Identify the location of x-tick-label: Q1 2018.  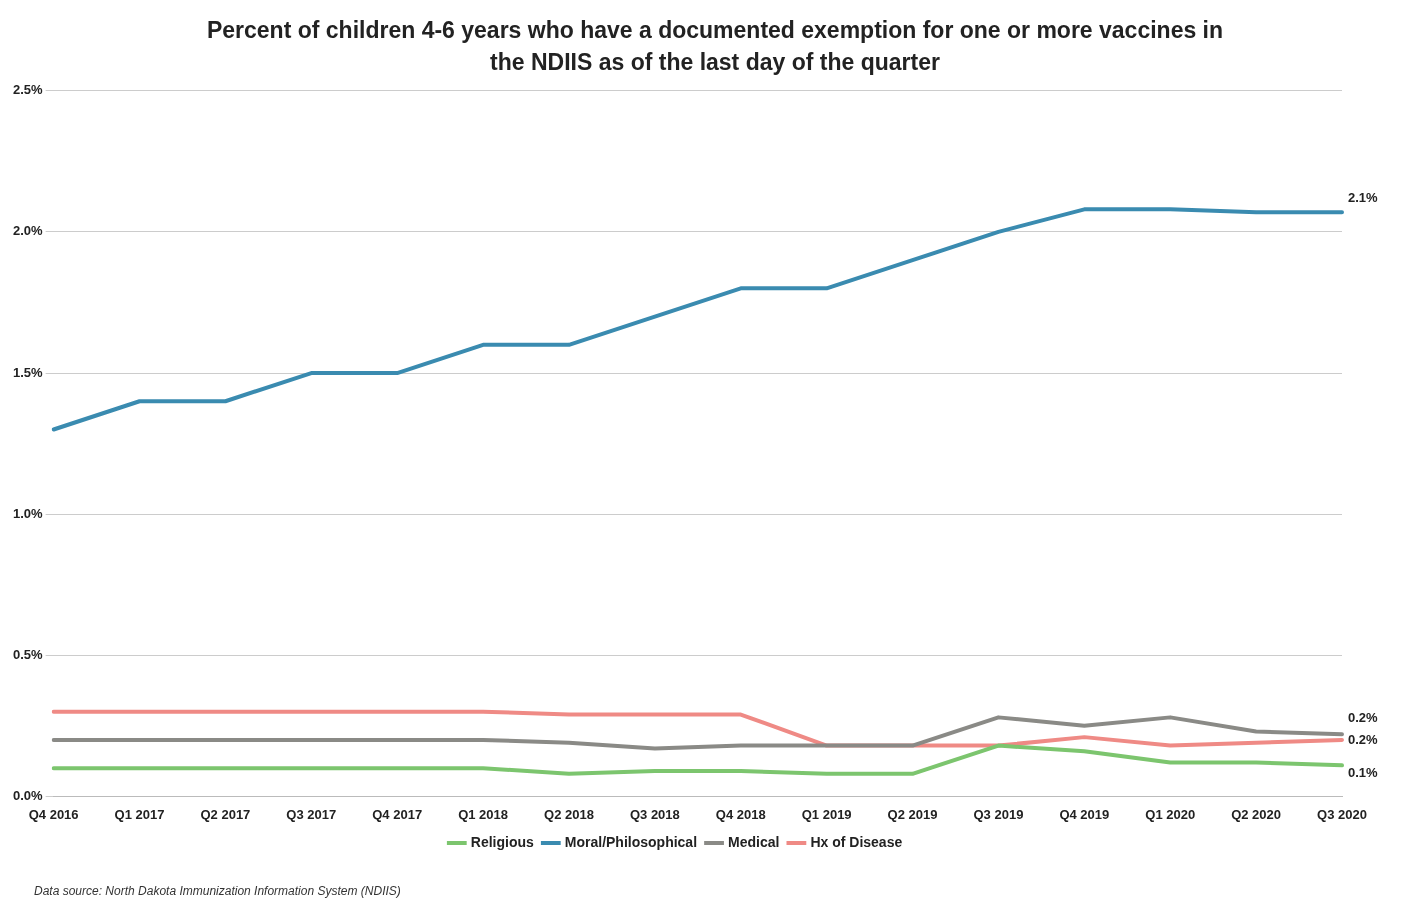
(483, 814).